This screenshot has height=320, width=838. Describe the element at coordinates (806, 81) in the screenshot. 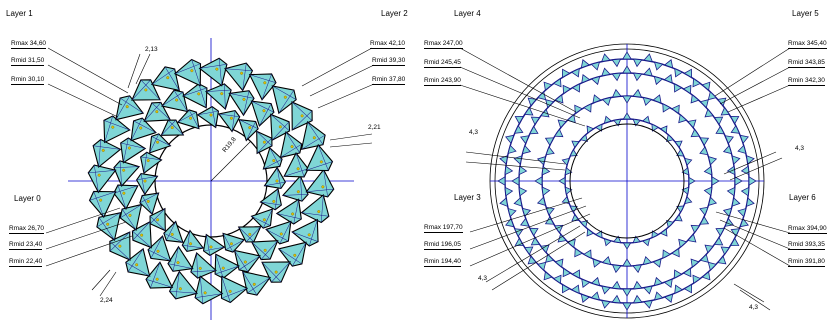

I see `l5-rmin-callout: Rmin 342,30` at that location.